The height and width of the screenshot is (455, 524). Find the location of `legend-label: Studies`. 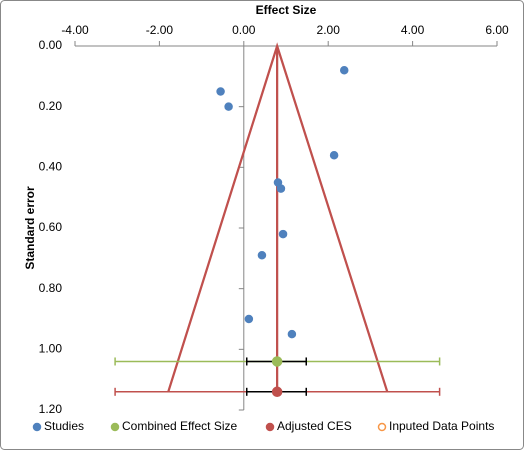

legend-label: Studies is located at coordinates (64, 426).